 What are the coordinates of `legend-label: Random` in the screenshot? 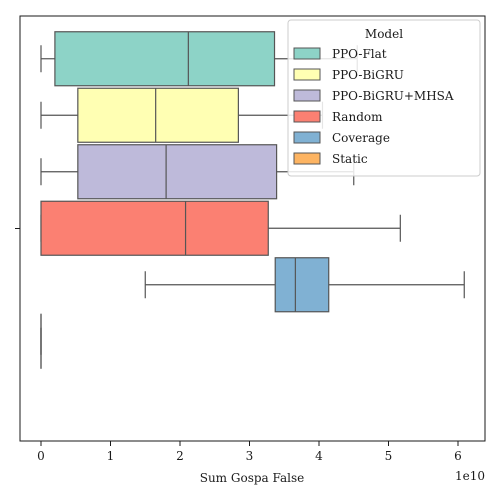 It's located at (357, 117).